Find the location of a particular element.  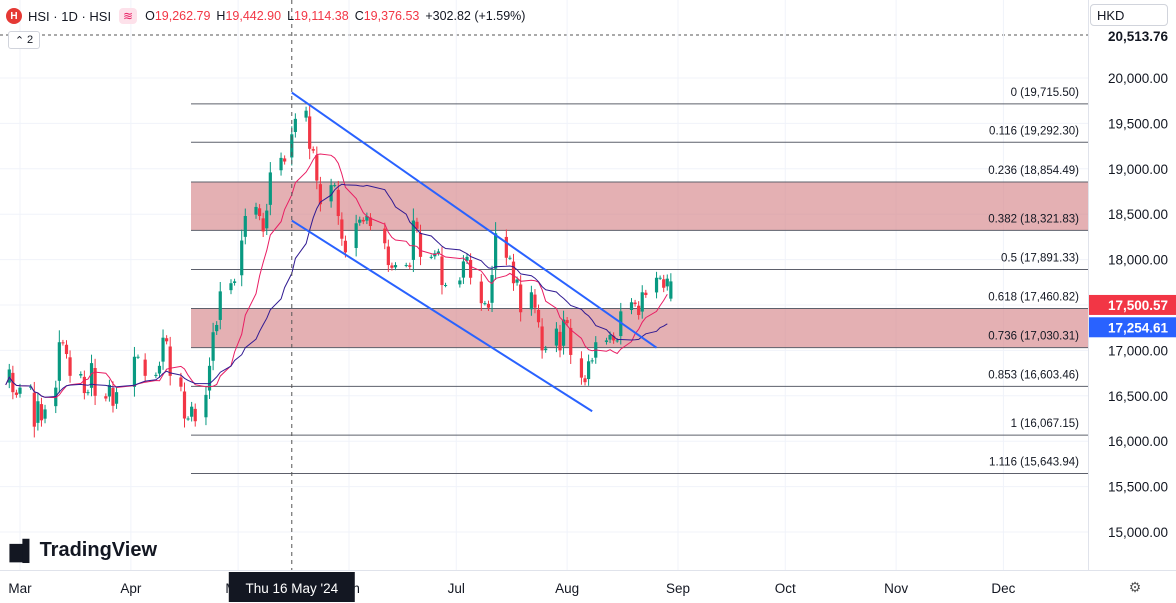

currency-selector: HKD is located at coordinates (1129, 15).